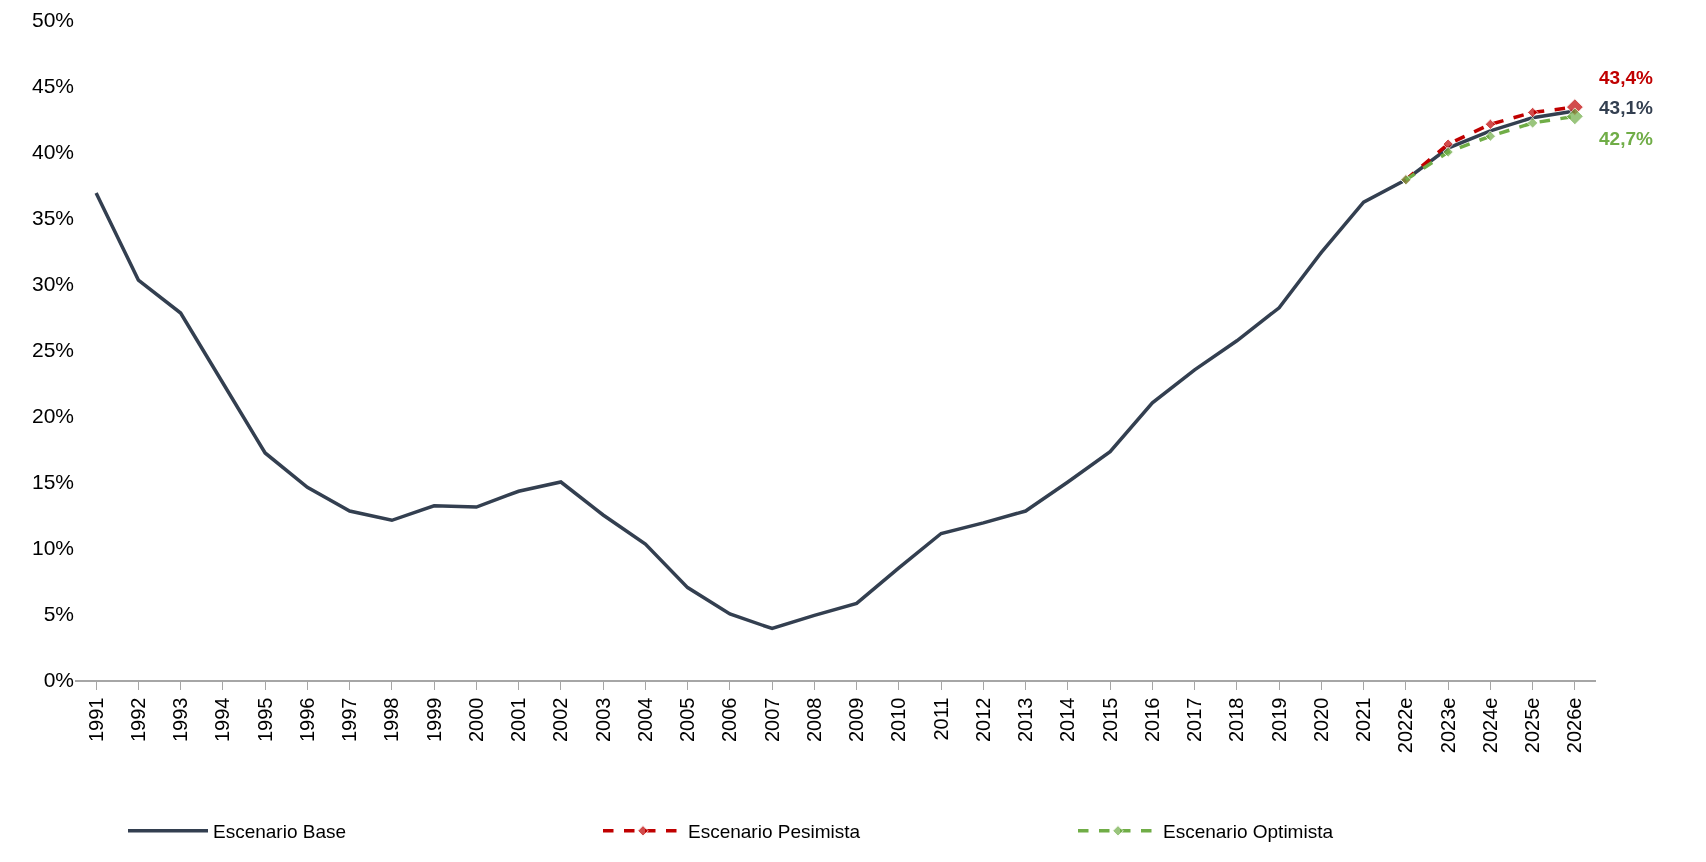  What do you see at coordinates (1067, 719) in the screenshot?
I see `x-tick-label: 2014` at bounding box center [1067, 719].